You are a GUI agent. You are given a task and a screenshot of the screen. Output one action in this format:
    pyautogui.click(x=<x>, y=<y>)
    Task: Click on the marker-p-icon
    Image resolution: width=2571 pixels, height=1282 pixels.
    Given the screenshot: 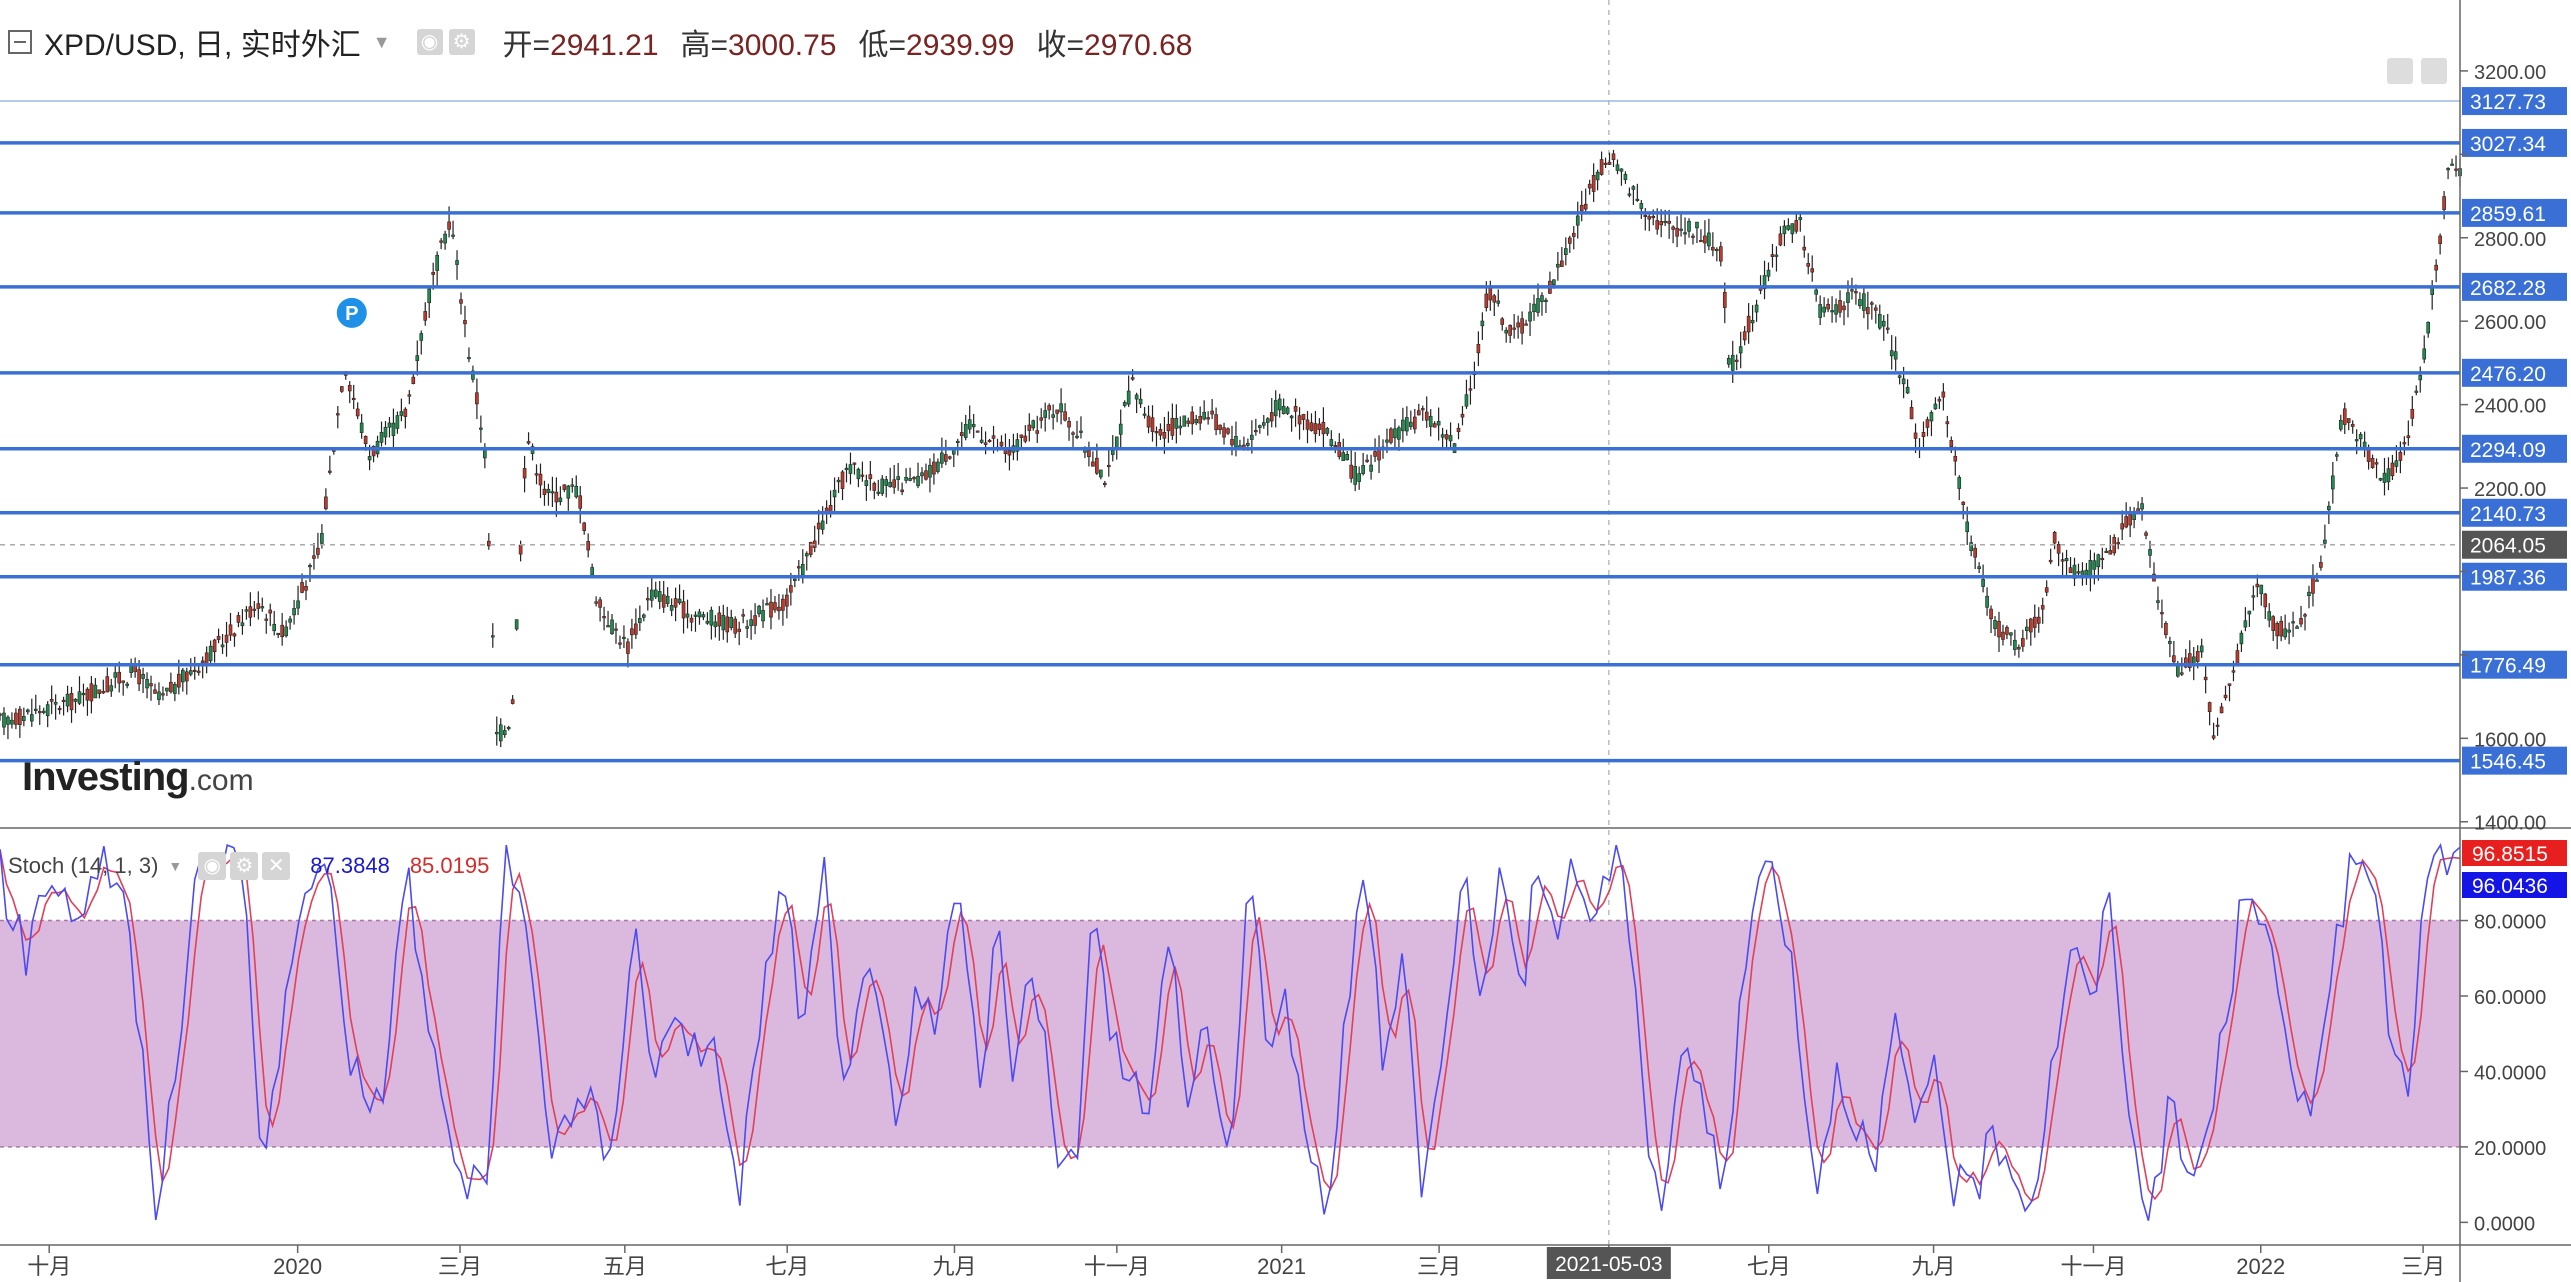 What is the action you would take?
    pyautogui.click(x=351, y=312)
    